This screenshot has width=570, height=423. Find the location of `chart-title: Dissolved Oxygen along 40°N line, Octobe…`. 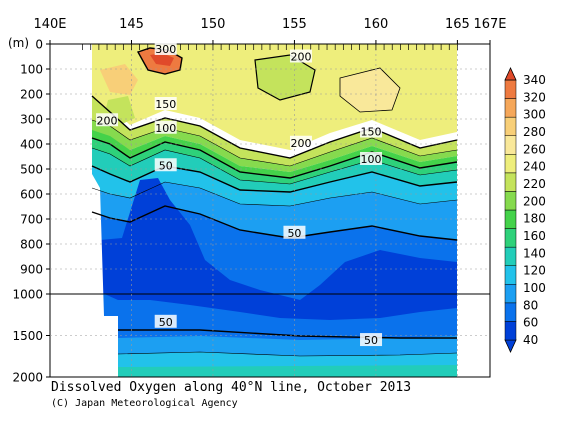

chart-title: Dissolved Oxygen along 40°N line, Octobe… is located at coordinates (231, 387).